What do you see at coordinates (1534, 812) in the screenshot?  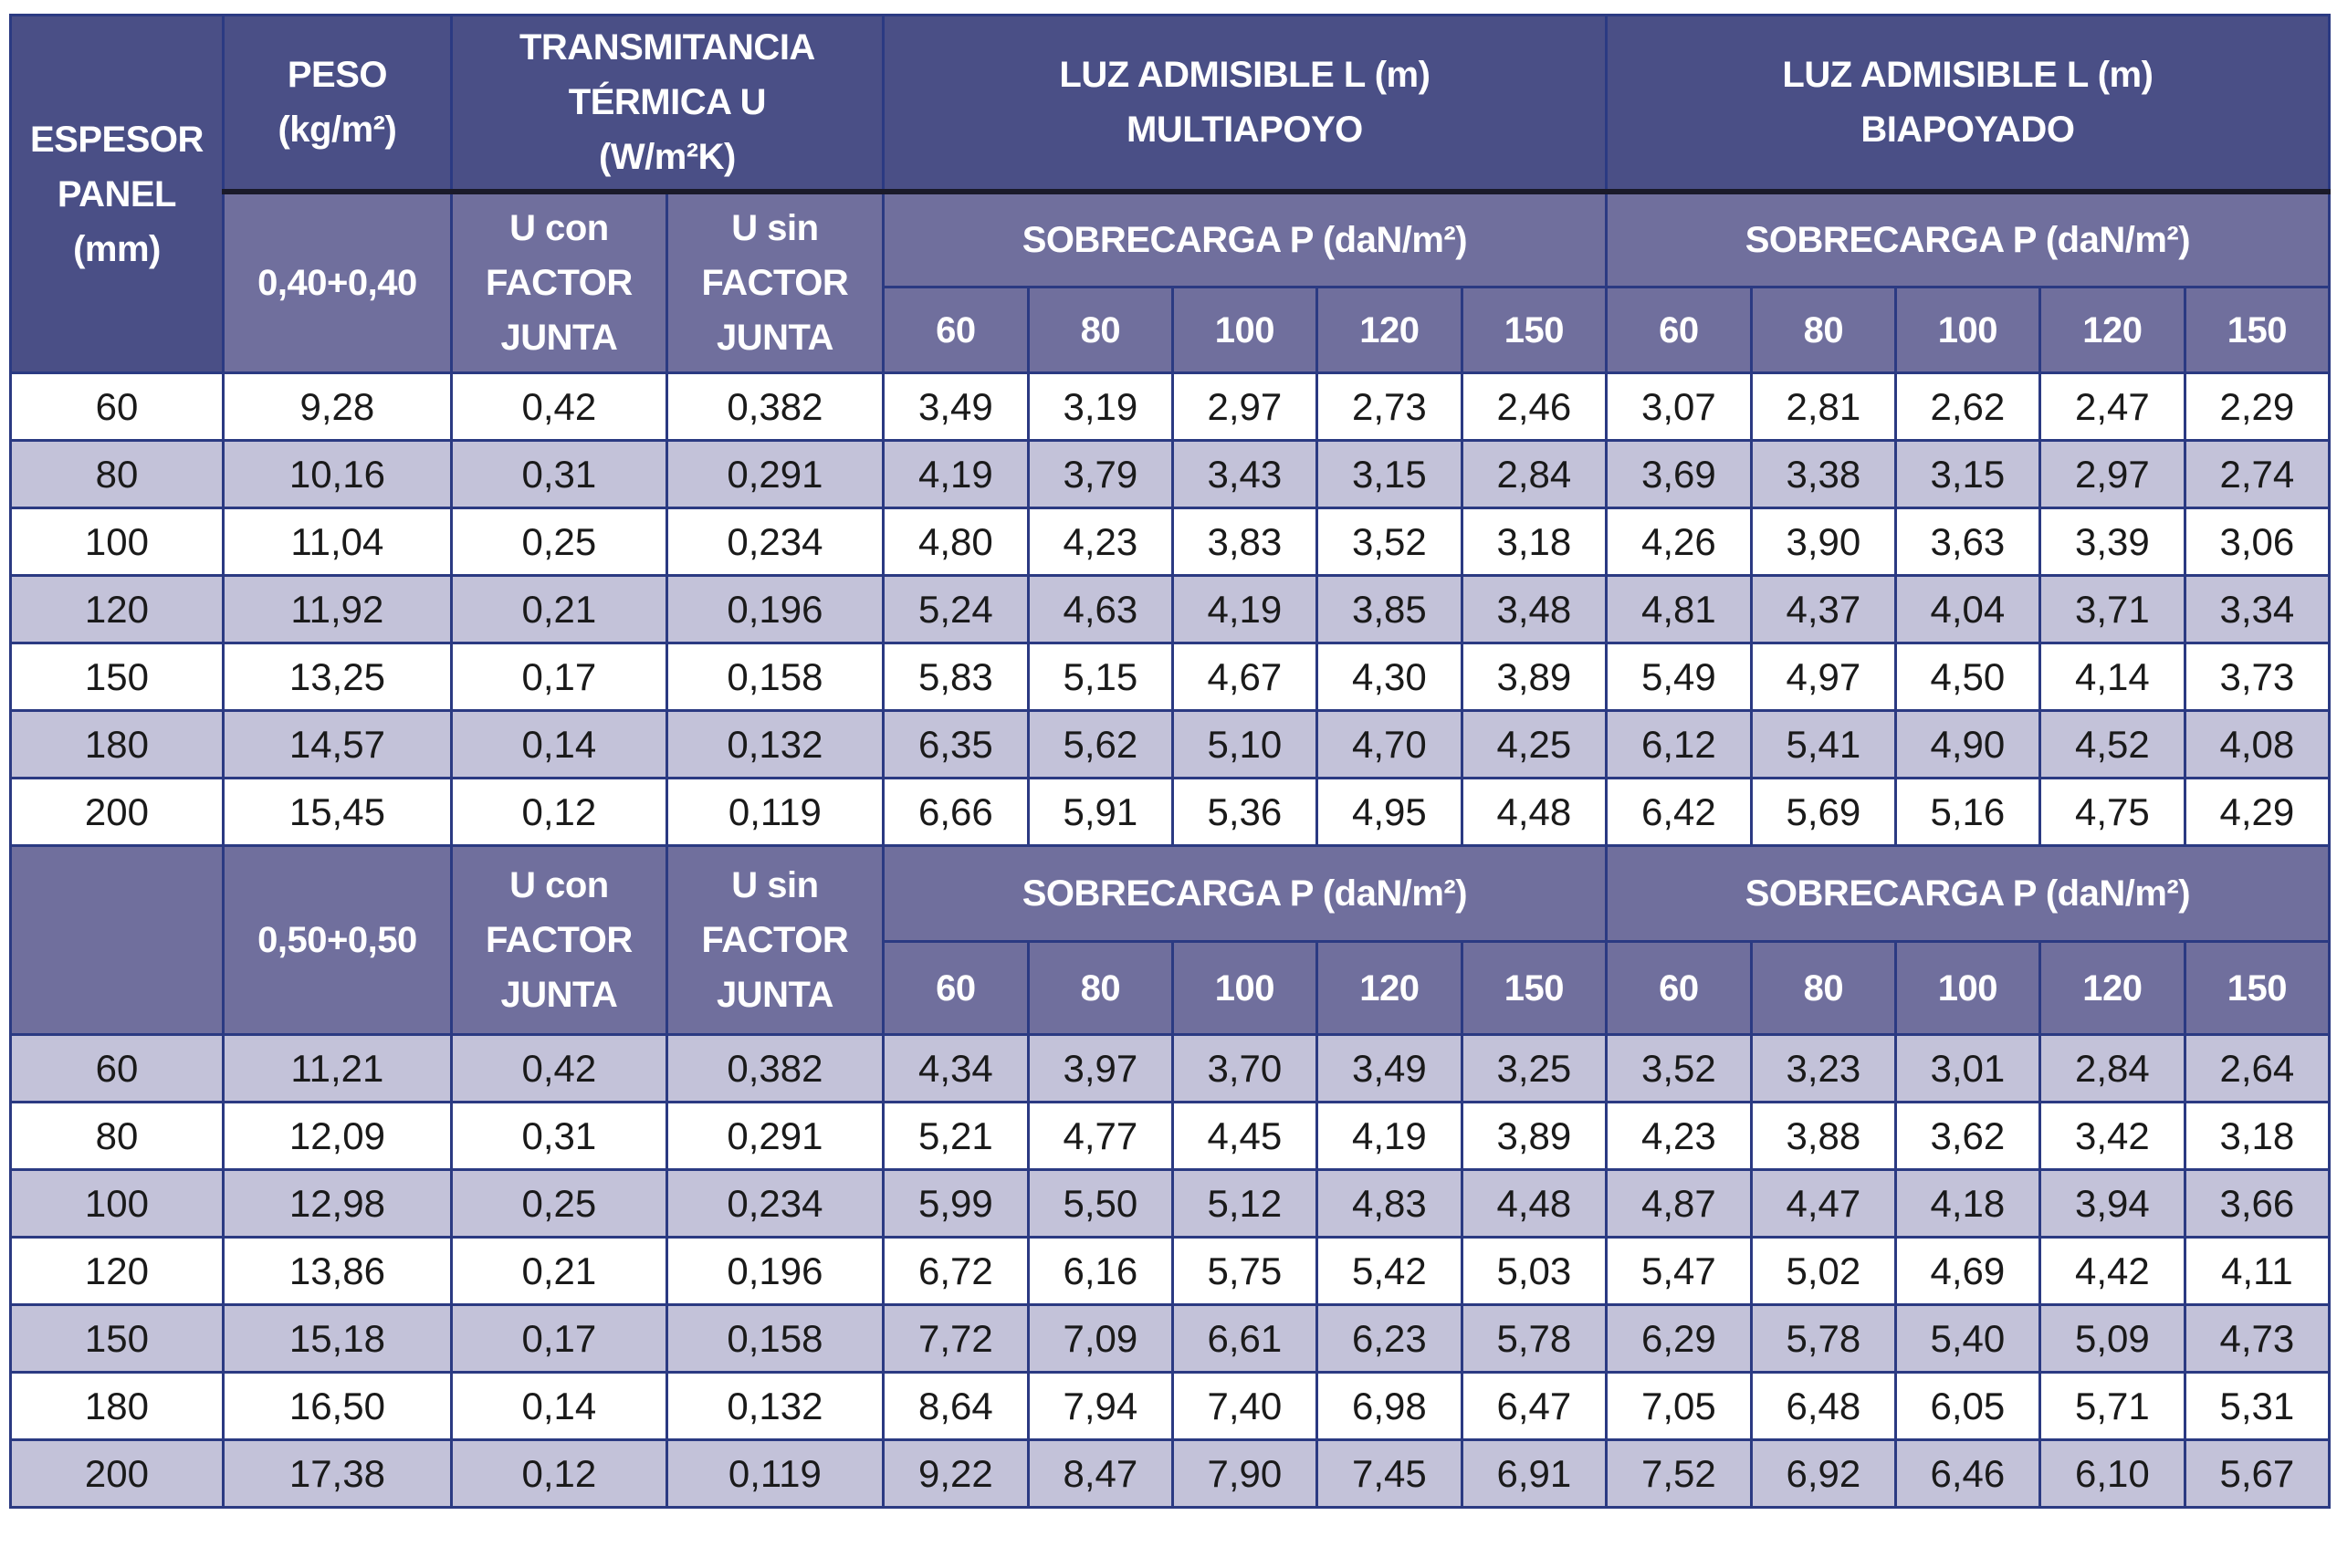 I see `table-cell: 4,48` at bounding box center [1534, 812].